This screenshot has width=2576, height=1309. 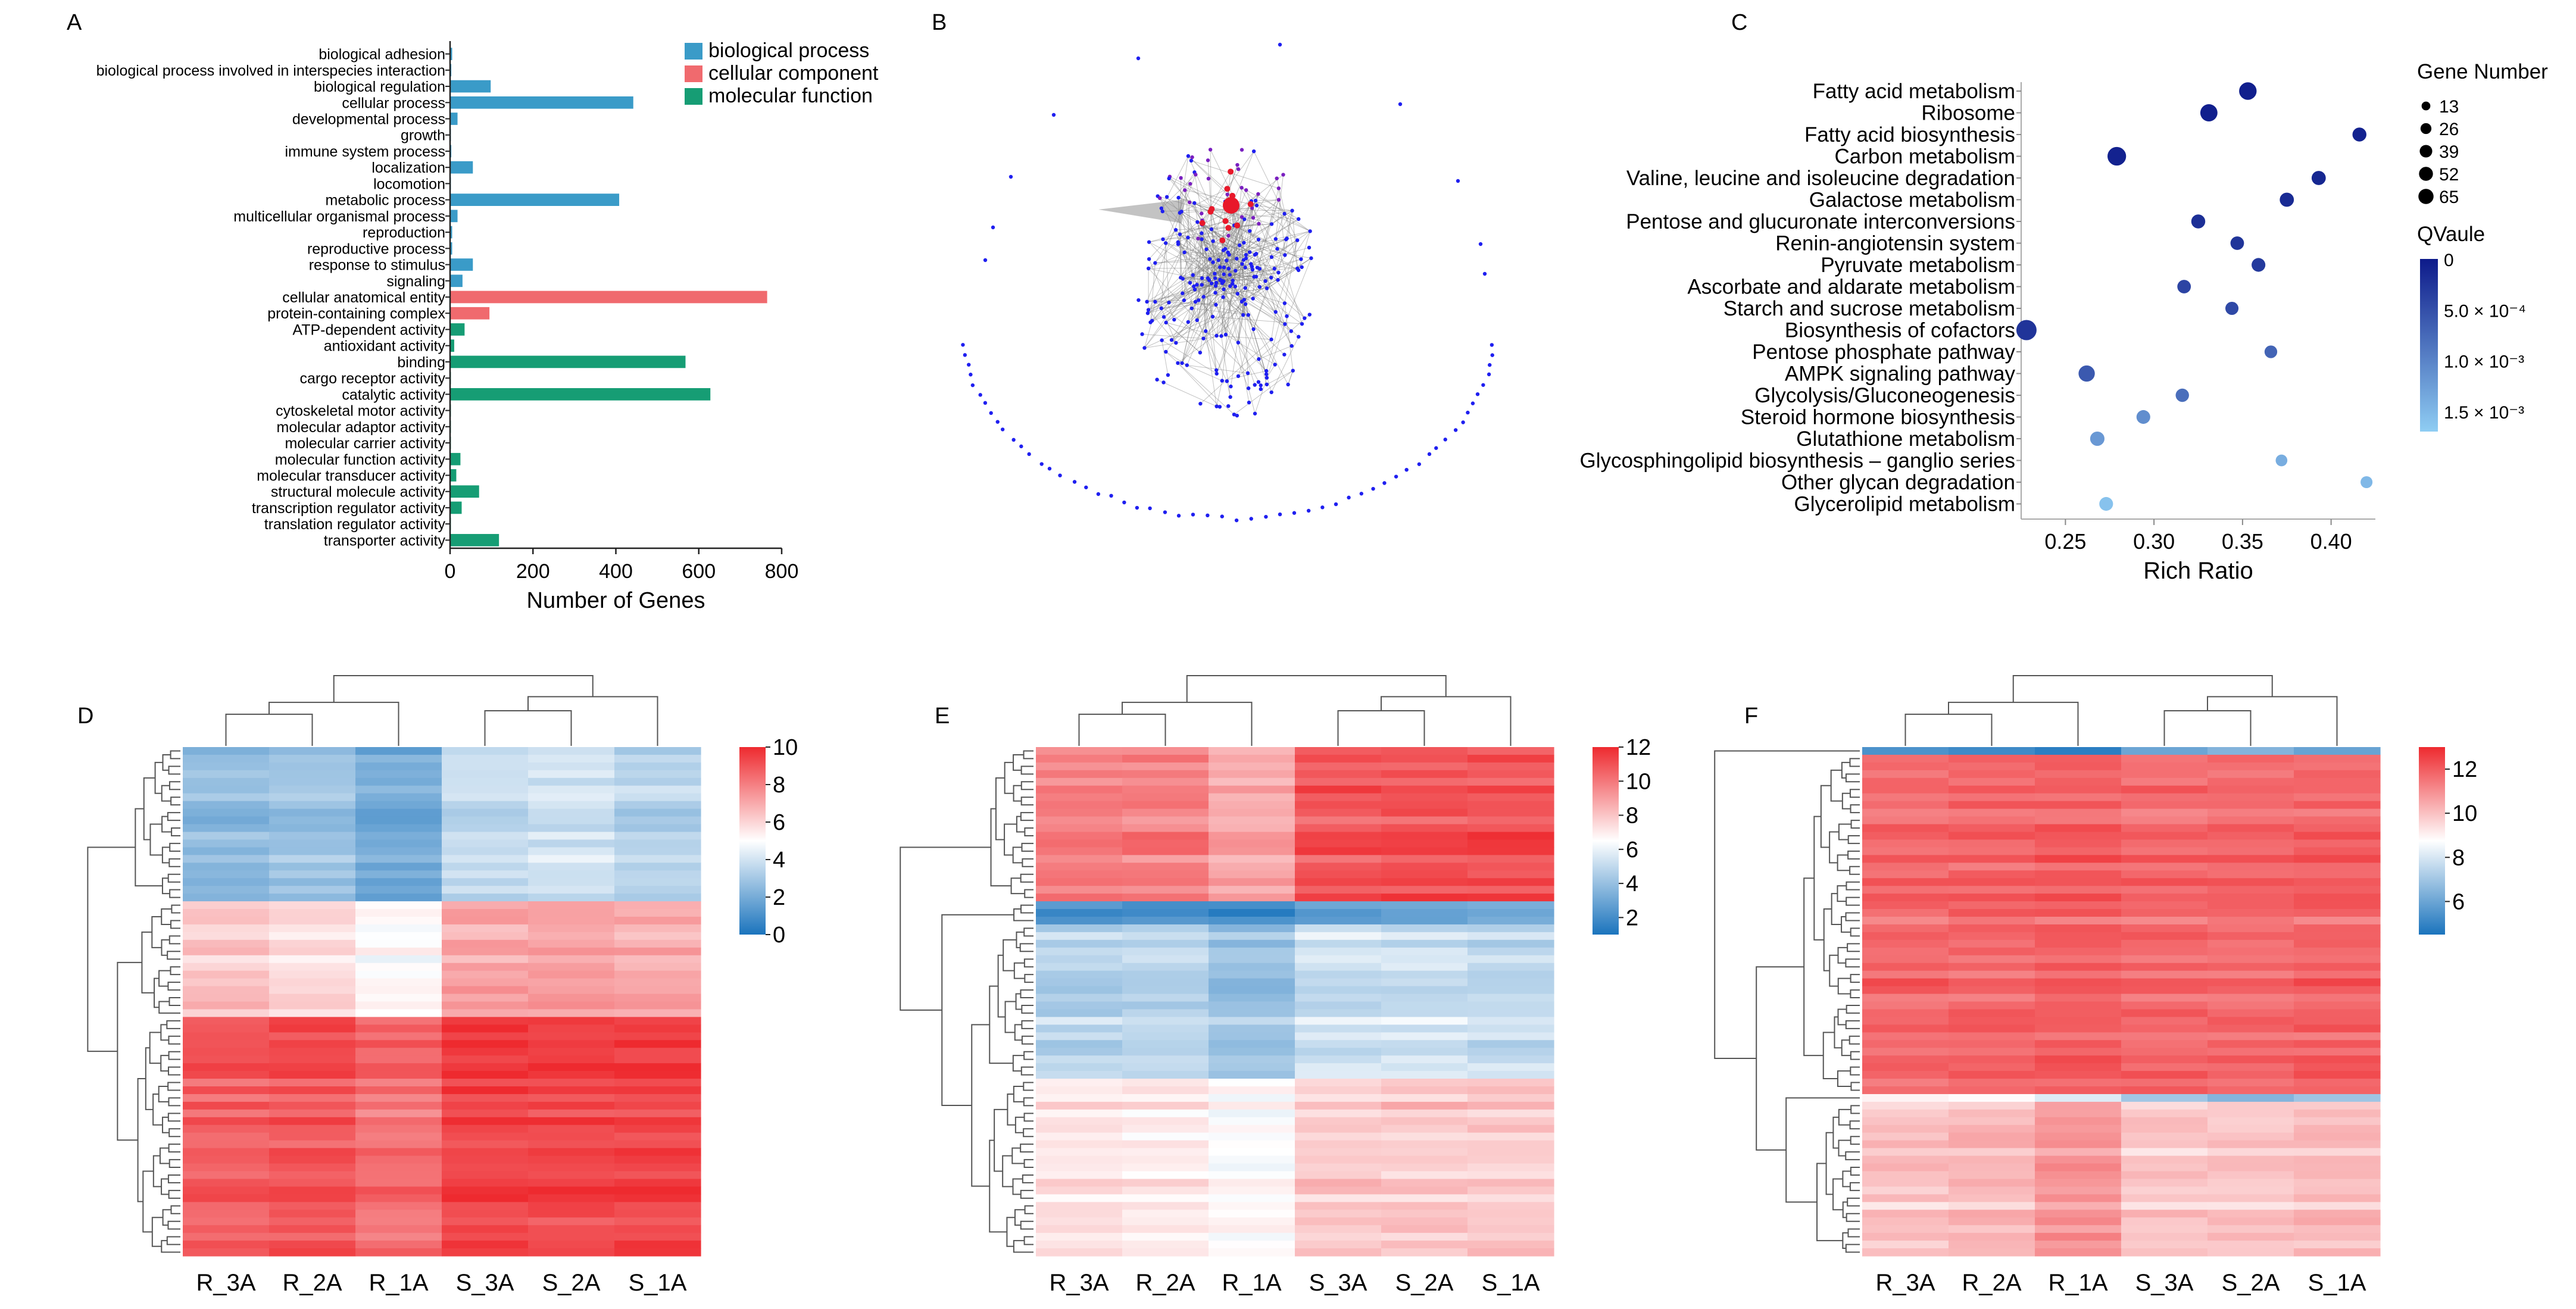 I want to click on go-bar, so click(x=461, y=167).